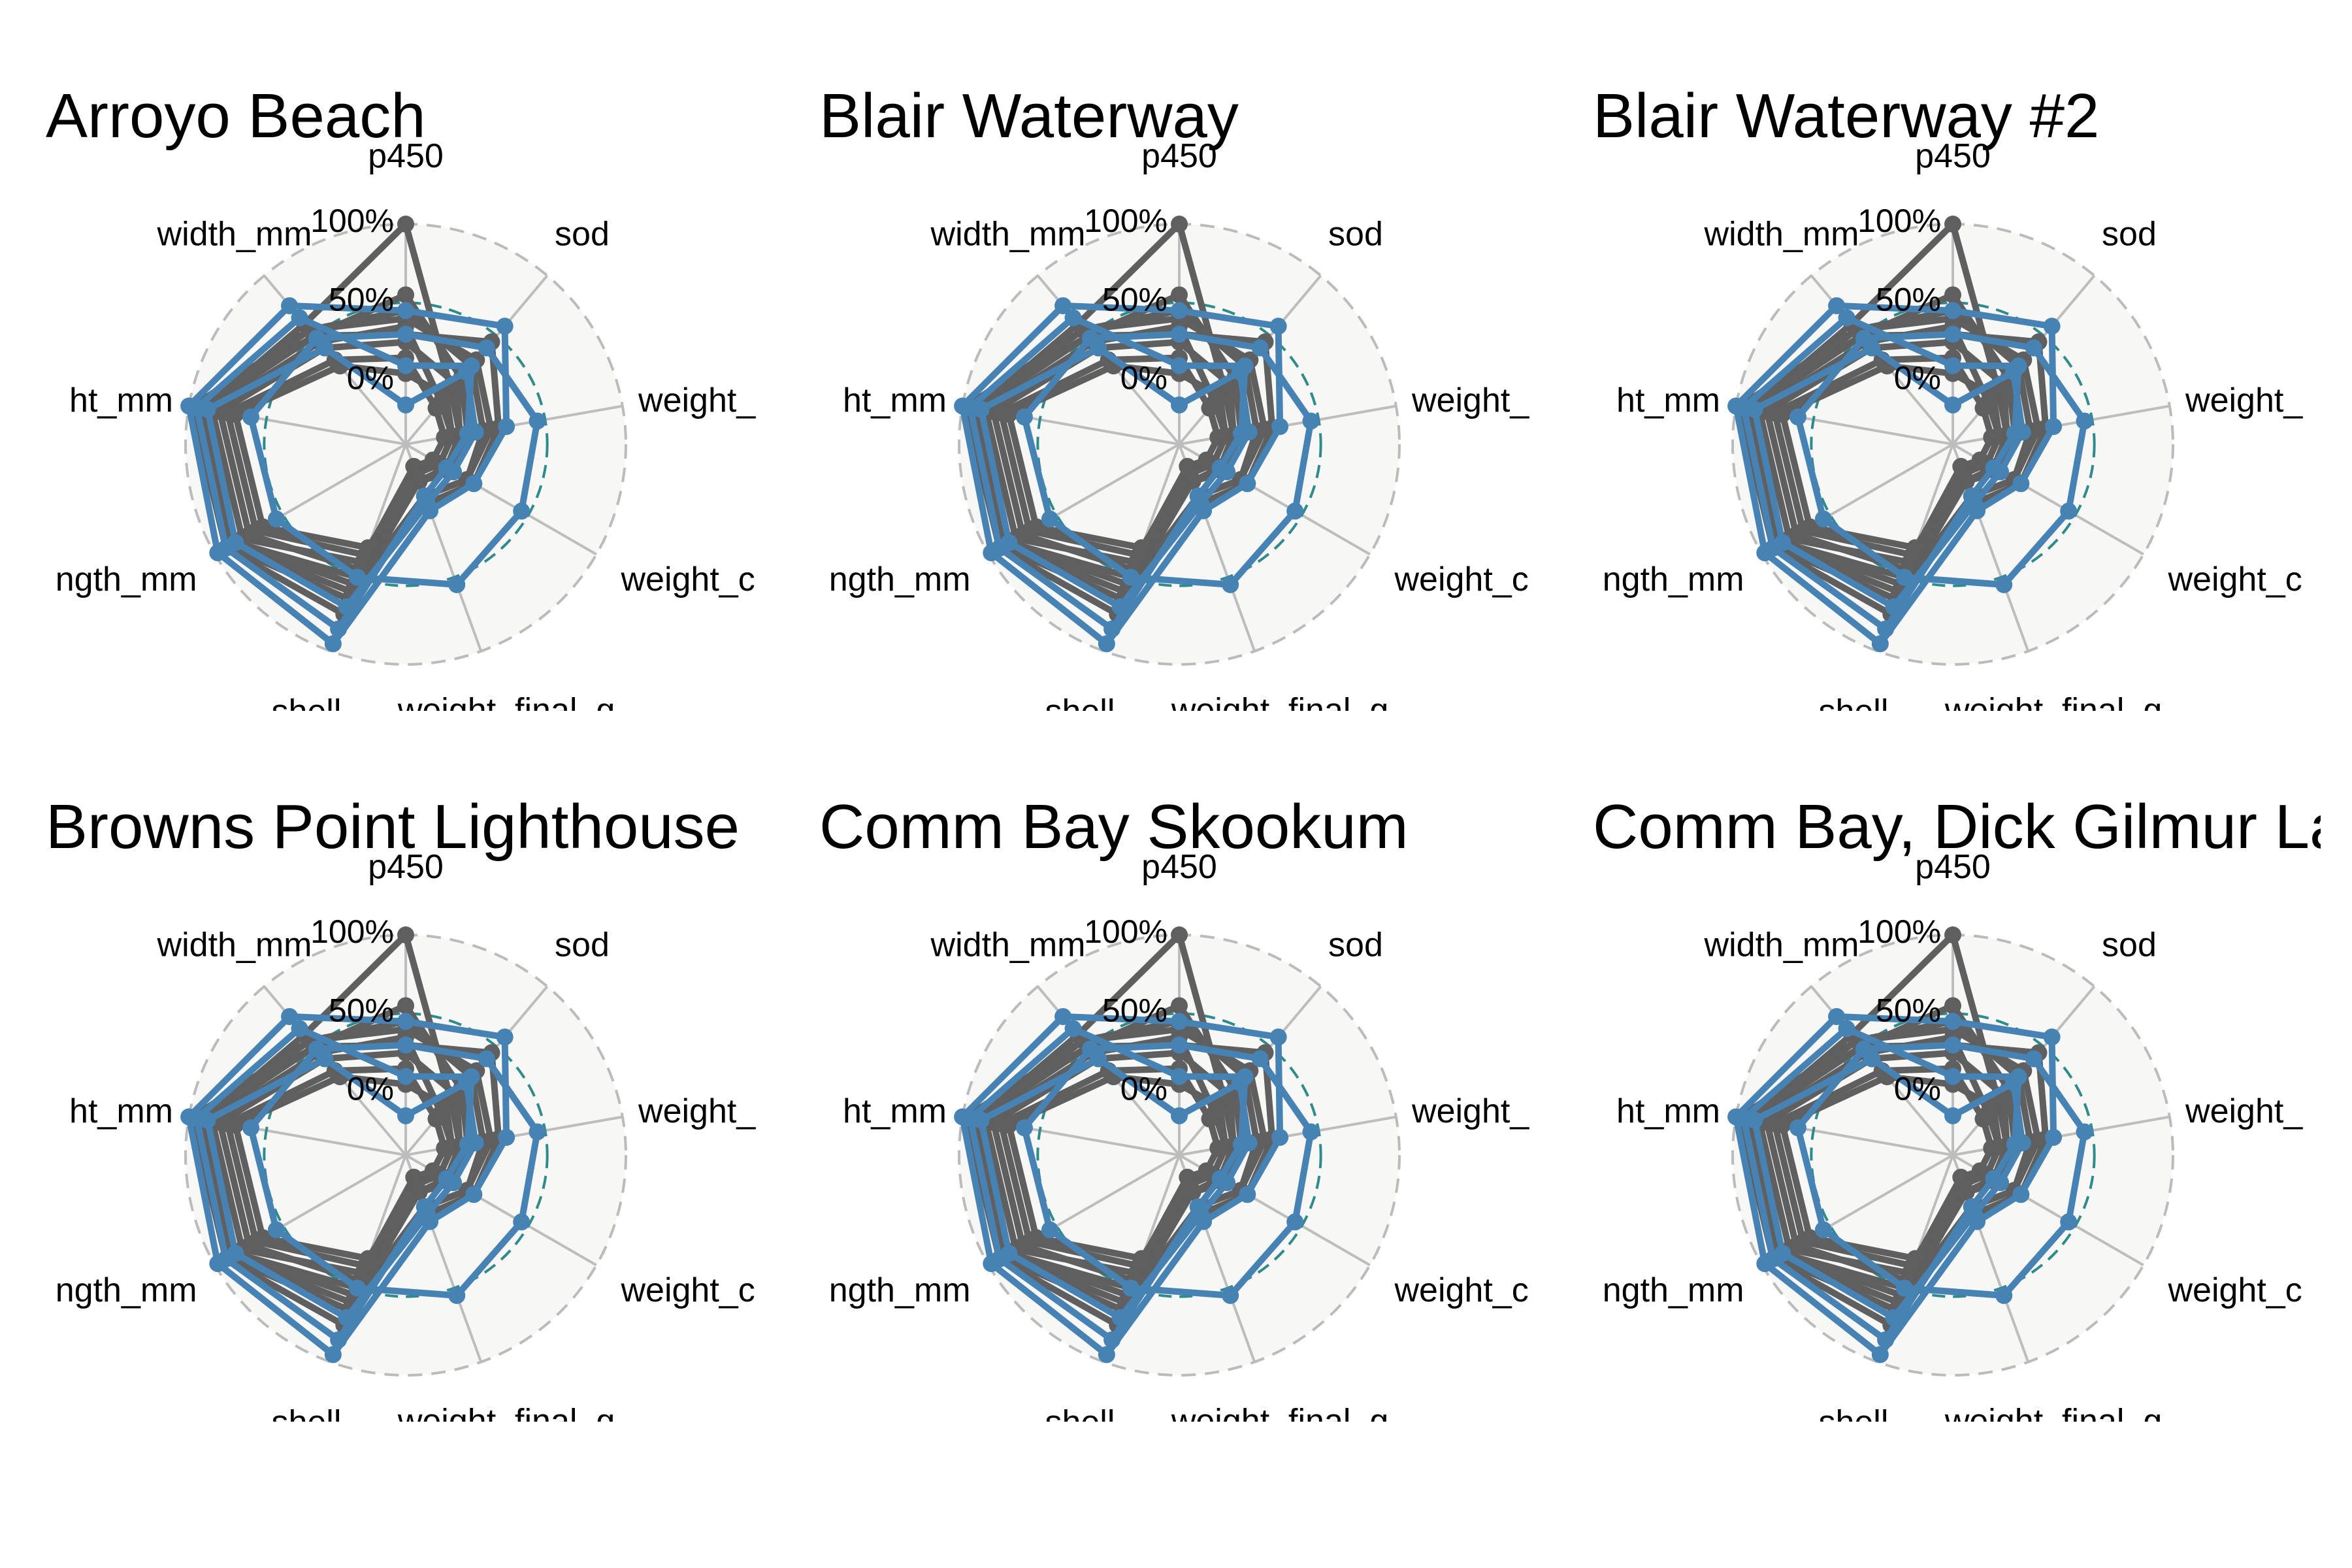  What do you see at coordinates (1355, 945) in the screenshot?
I see `axis-label: sod` at bounding box center [1355, 945].